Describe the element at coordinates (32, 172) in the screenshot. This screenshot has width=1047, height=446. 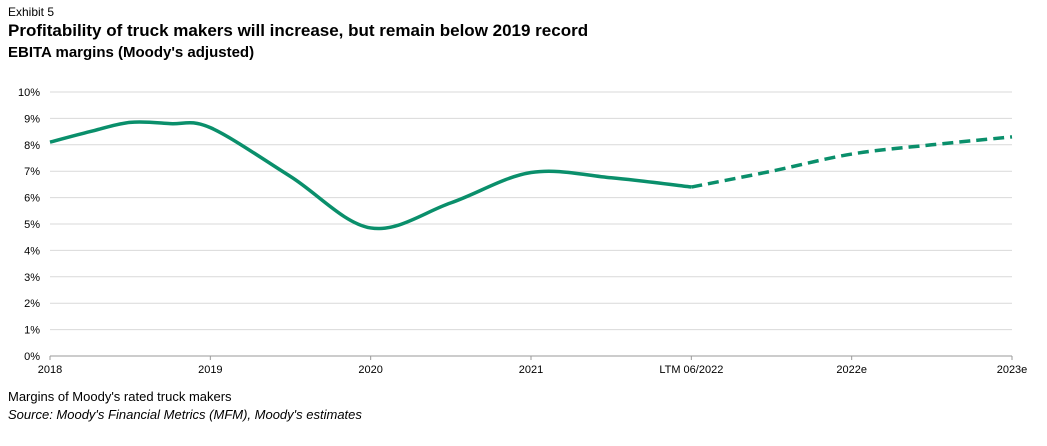
I see `y-tick-label: 7%` at that location.